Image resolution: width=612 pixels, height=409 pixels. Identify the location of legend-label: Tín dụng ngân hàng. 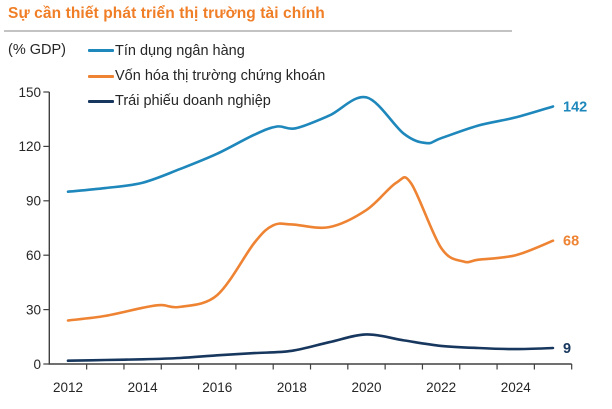
(180, 50).